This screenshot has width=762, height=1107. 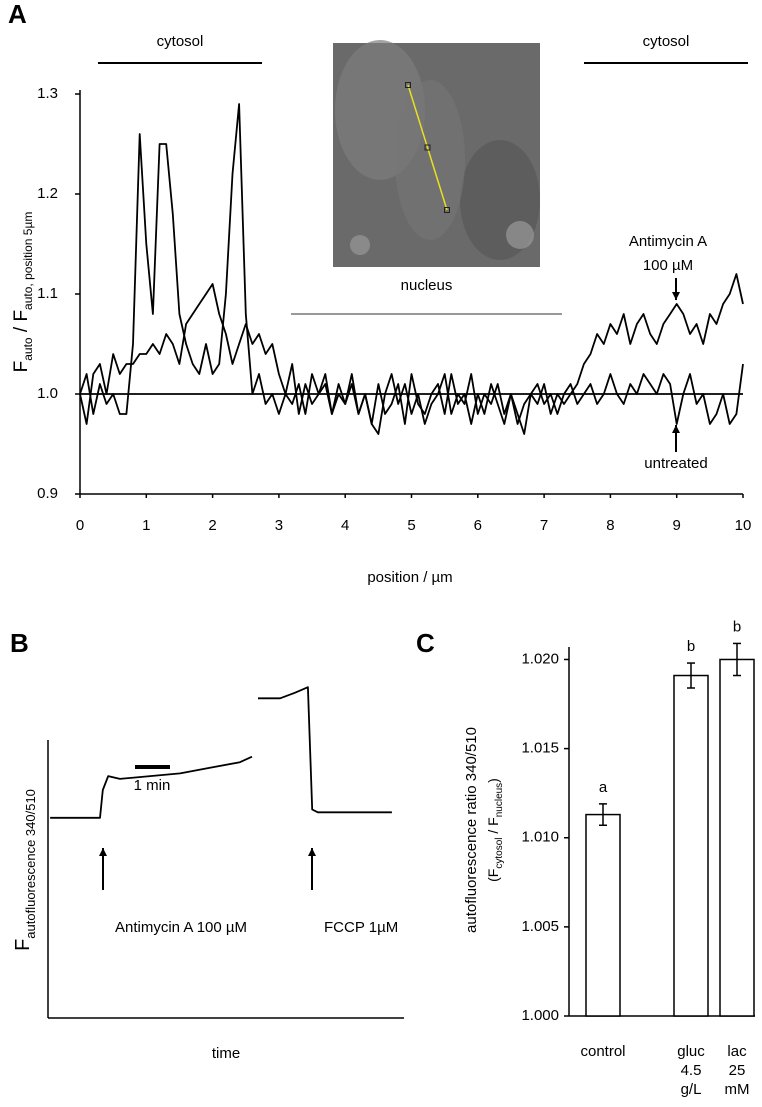 What do you see at coordinates (691, 1051) in the screenshot?
I see `x-tick-label: gluc` at bounding box center [691, 1051].